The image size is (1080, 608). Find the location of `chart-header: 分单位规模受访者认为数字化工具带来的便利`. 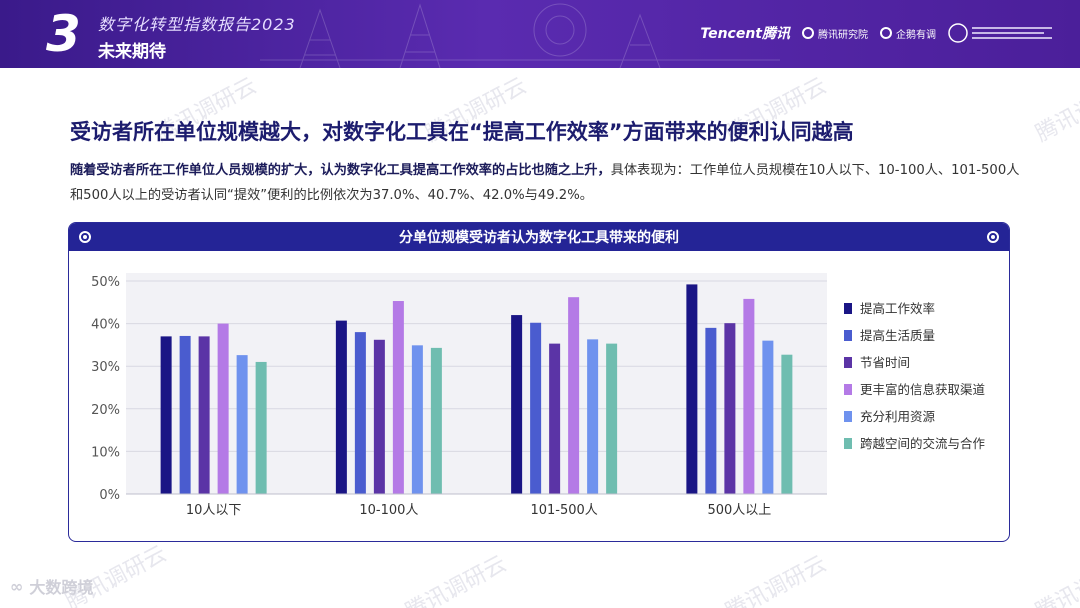

chart-header: 分单位规模受访者认为数字化工具带来的便利 is located at coordinates (539, 237).